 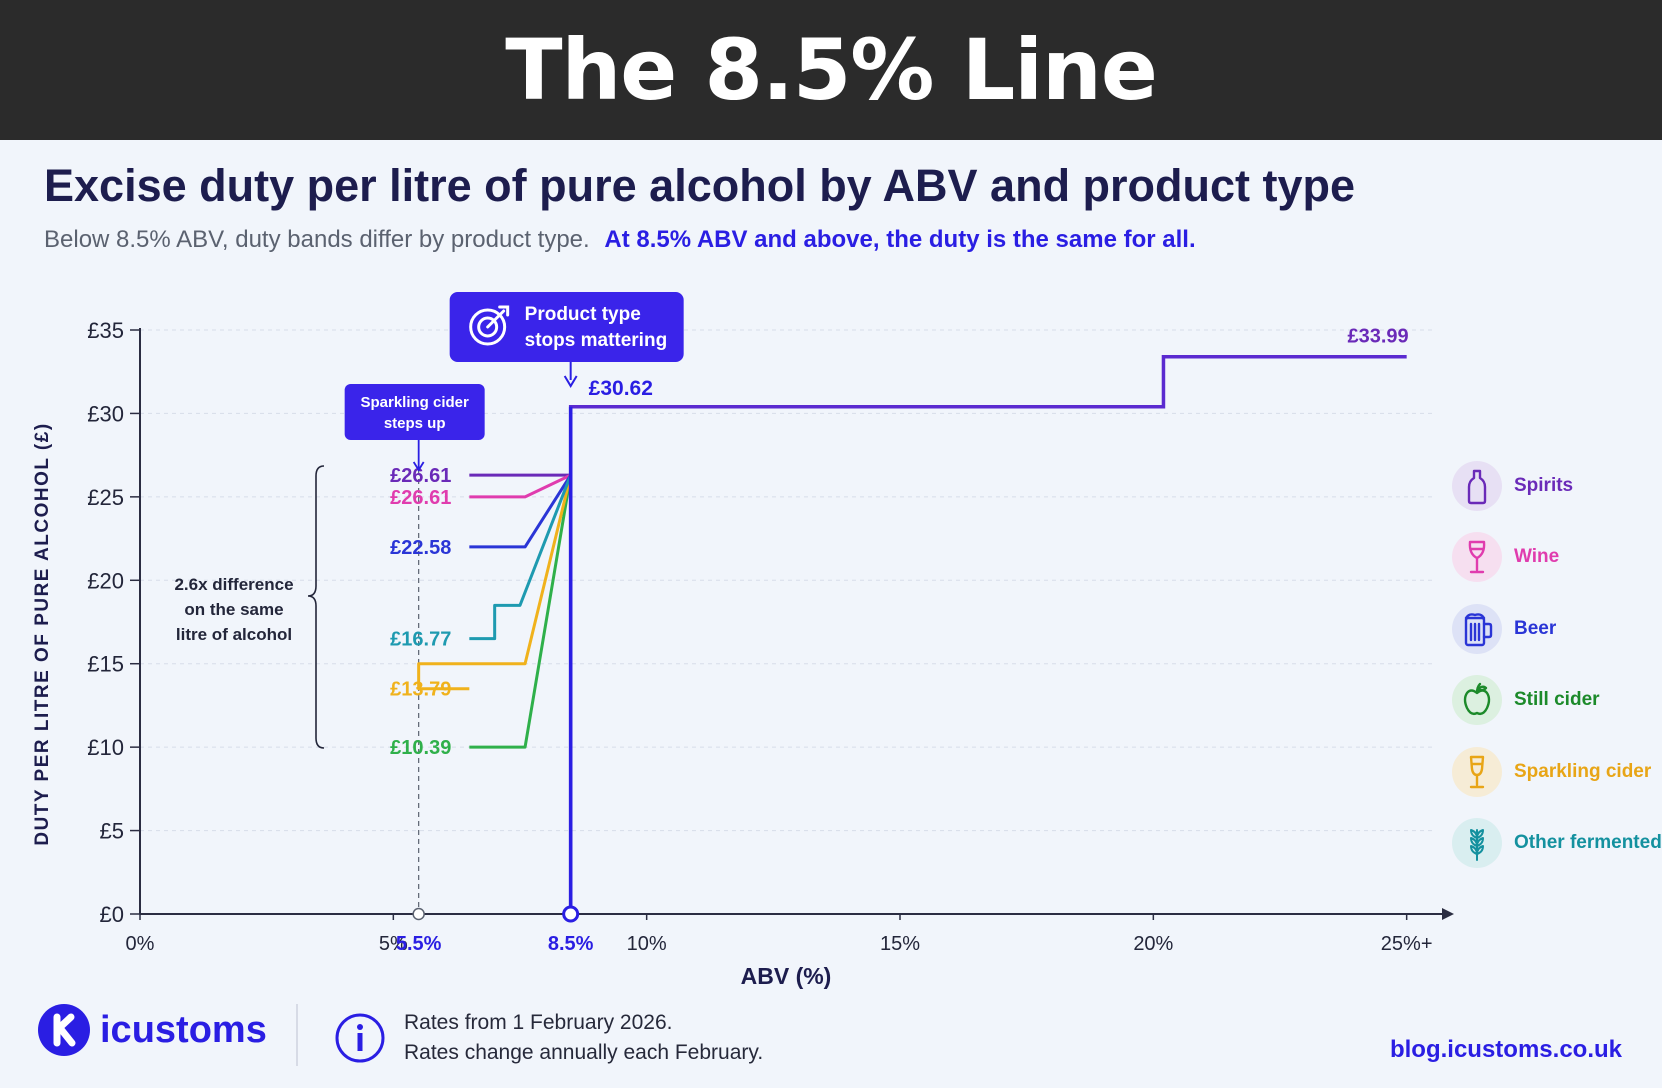 I want to click on header-banner: The 8.5% Line, so click(x=831, y=70).